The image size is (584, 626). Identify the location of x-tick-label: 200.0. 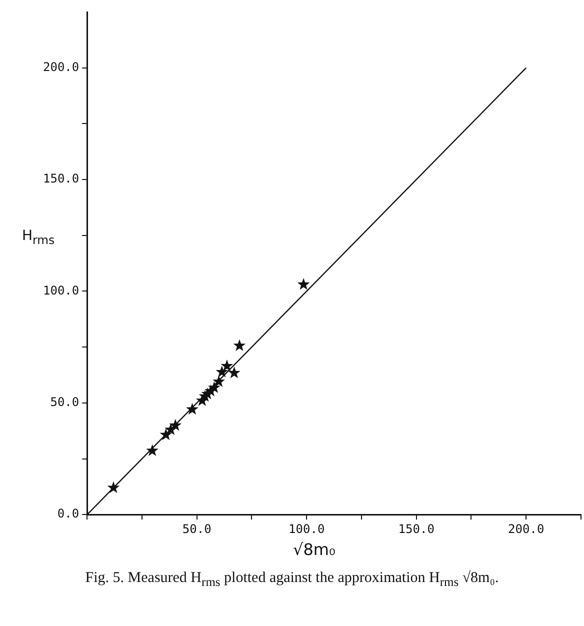
(526, 529).